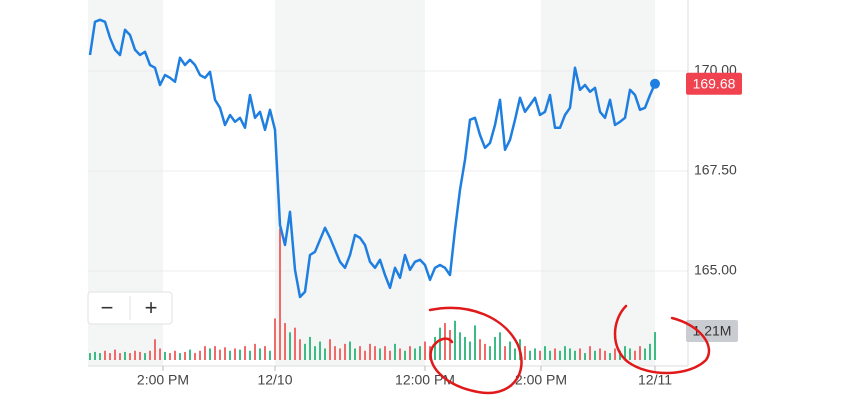 Image resolution: width=842 pixels, height=400 pixels. Describe the element at coordinates (598, 183) in the screenshot. I see `session-band` at that location.